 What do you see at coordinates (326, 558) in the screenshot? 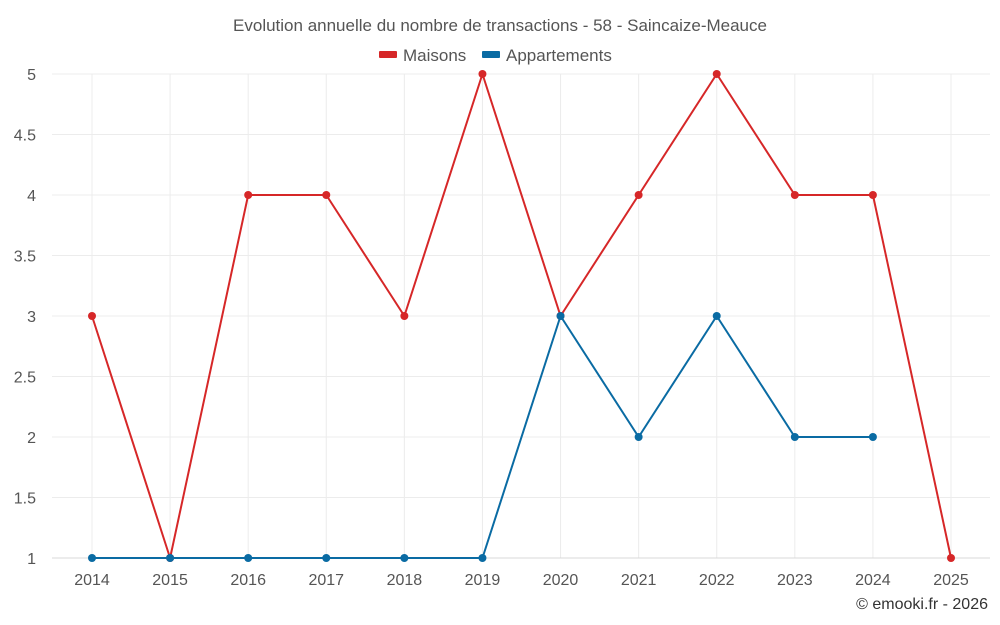
I see `data-point-appartements-2017` at bounding box center [326, 558].